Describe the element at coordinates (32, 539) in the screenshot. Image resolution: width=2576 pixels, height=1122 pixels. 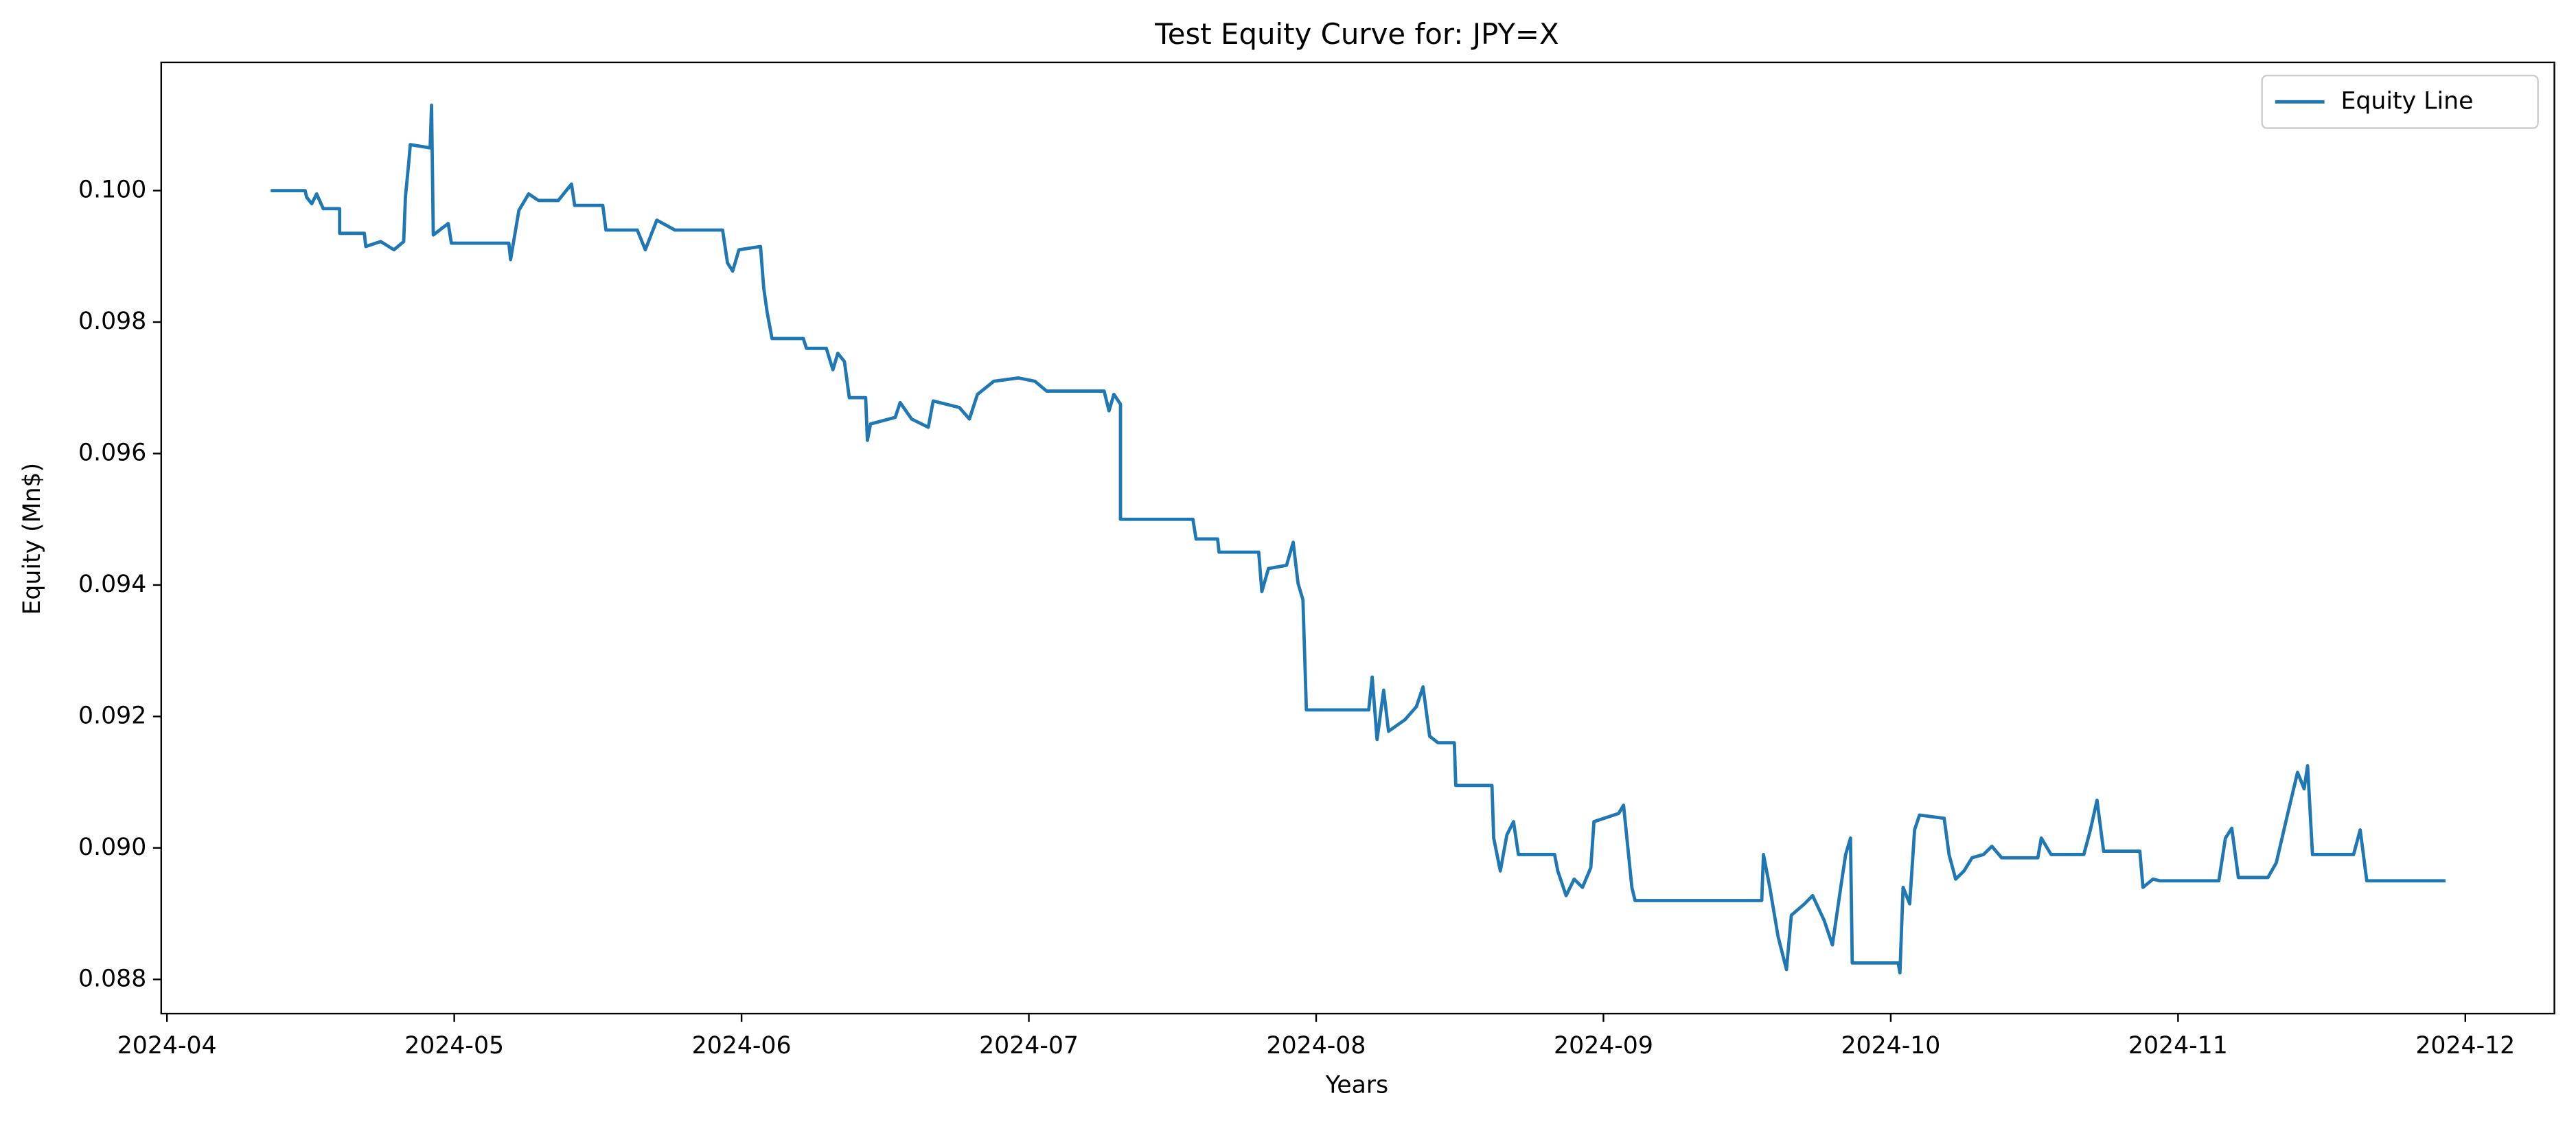
I see `y-axis-label: Equity (Mn$)` at that location.